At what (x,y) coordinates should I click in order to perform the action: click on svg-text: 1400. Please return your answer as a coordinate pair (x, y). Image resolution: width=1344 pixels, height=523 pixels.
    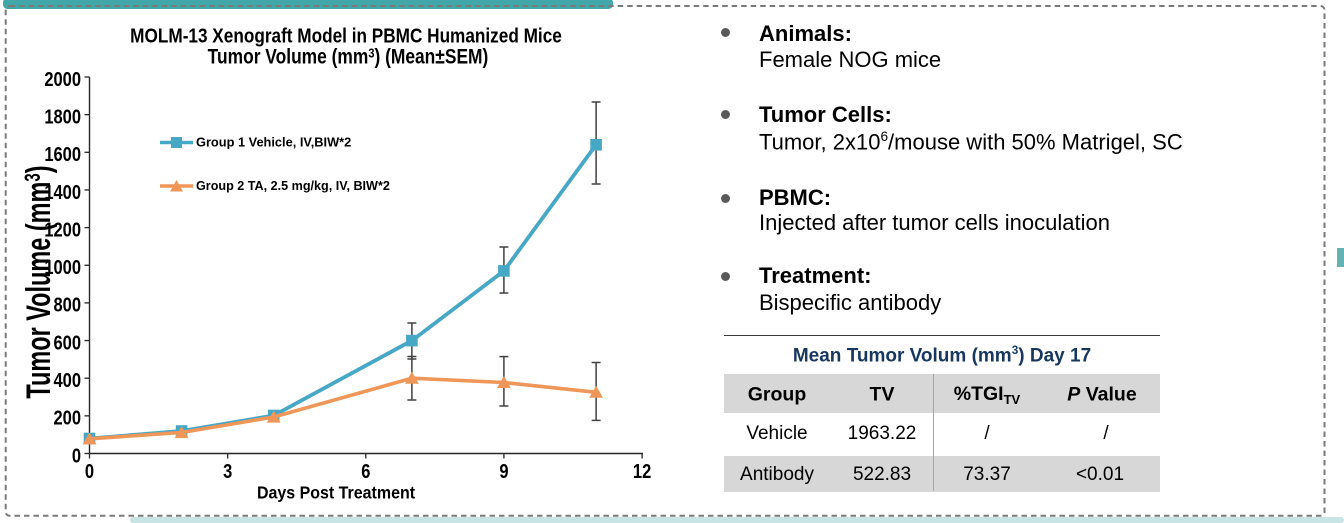
    Looking at the image, I should click on (62, 191).